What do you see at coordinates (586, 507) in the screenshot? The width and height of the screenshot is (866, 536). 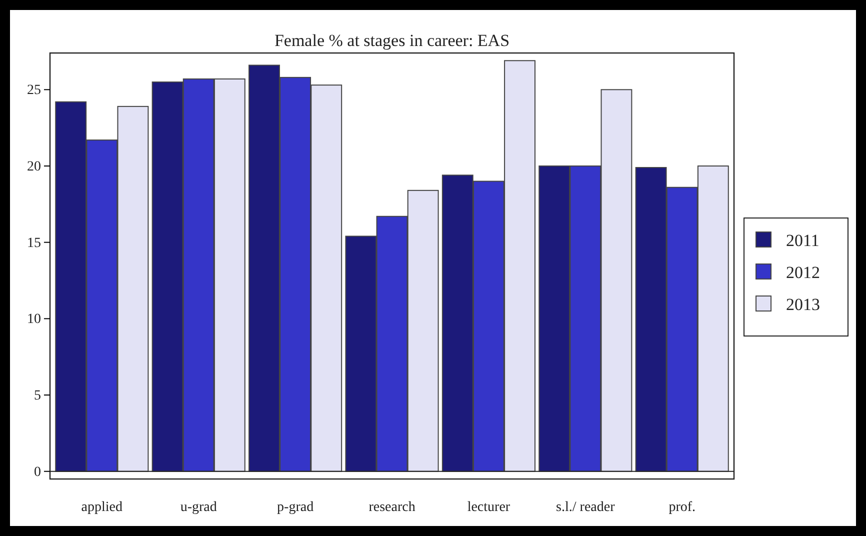 I see `x-tick-label: s.l./ reader` at bounding box center [586, 507].